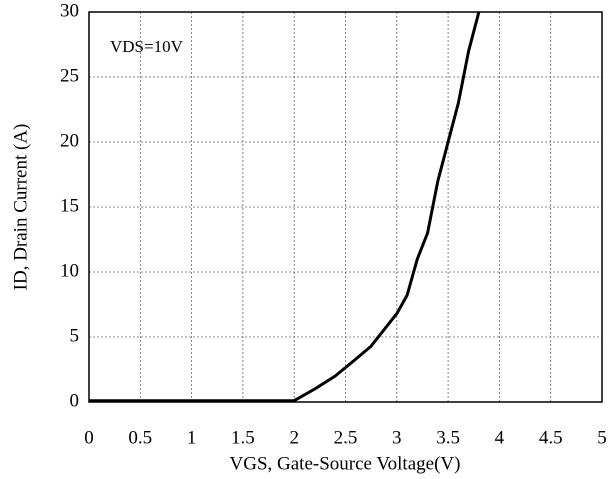 This screenshot has width=609, height=479. What do you see at coordinates (602, 437) in the screenshot?
I see `x-tick-label: 5` at bounding box center [602, 437].